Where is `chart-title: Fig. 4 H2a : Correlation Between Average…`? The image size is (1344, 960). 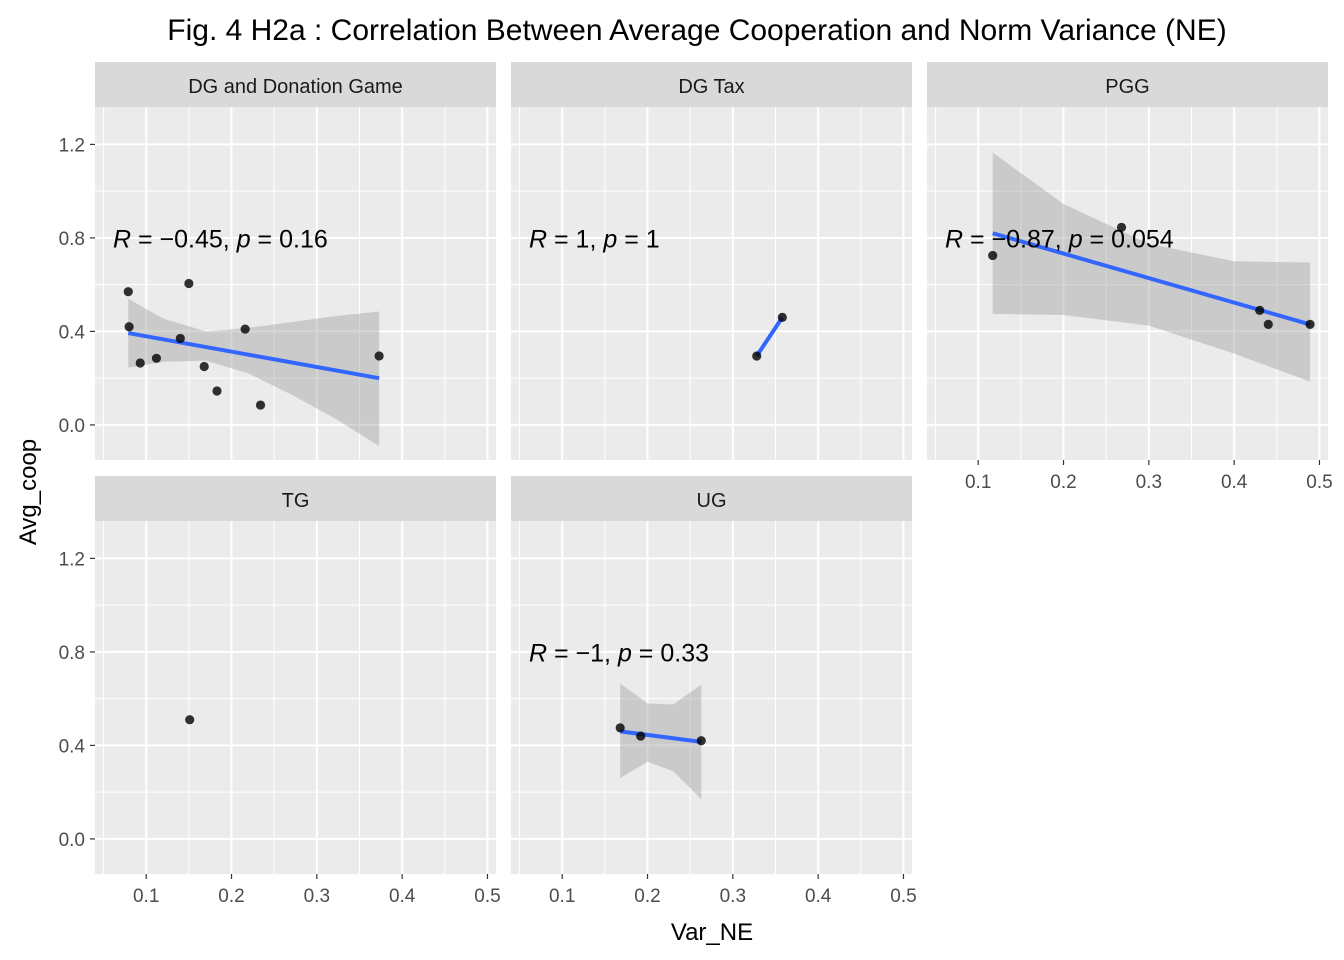 chart-title: Fig. 4 H2a : Correlation Between Average… is located at coordinates (696, 30).